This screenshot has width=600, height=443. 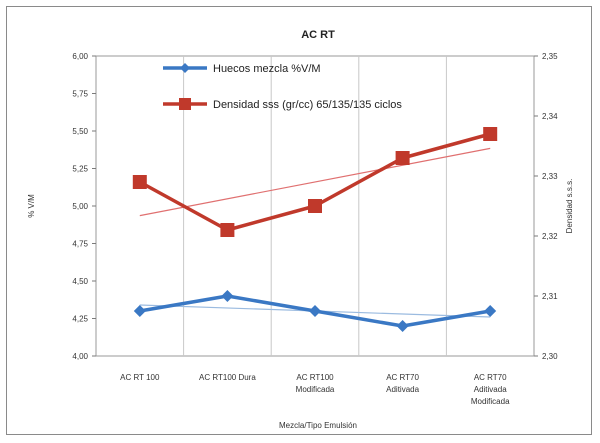 What do you see at coordinates (318, 425) in the screenshot?
I see `x-axis-title: Mezcla/Tipo Emulsión` at bounding box center [318, 425].